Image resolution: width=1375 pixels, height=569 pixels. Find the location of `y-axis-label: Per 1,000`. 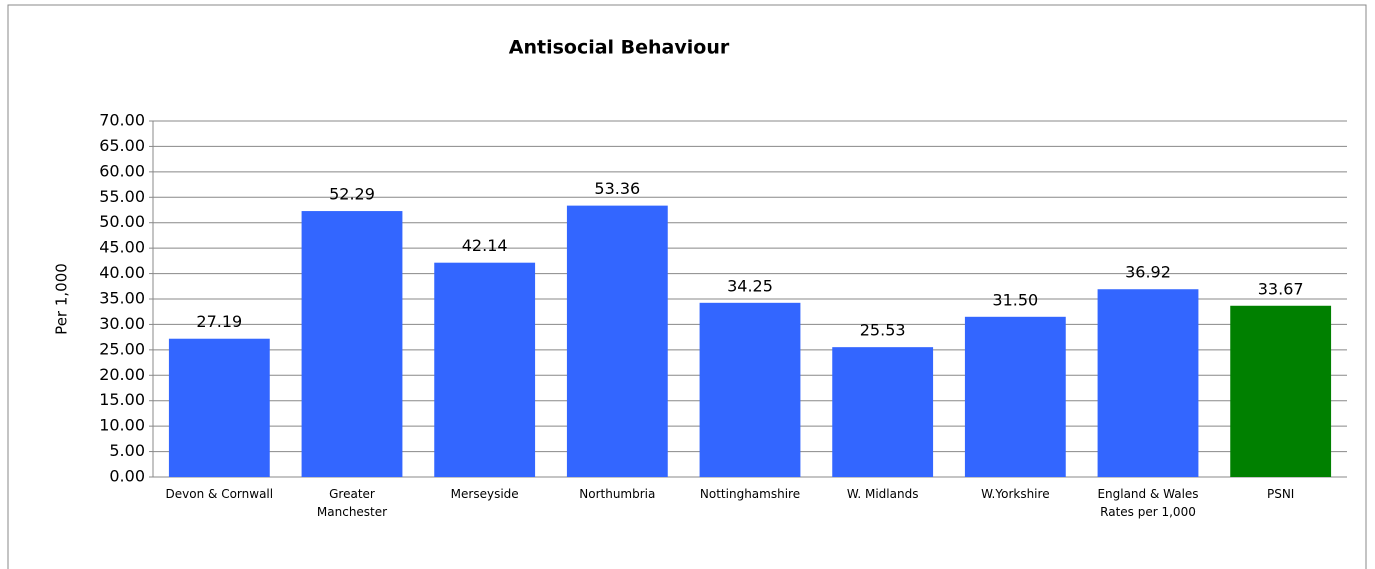

y-axis-label: Per 1,000 is located at coordinates (62, 299).